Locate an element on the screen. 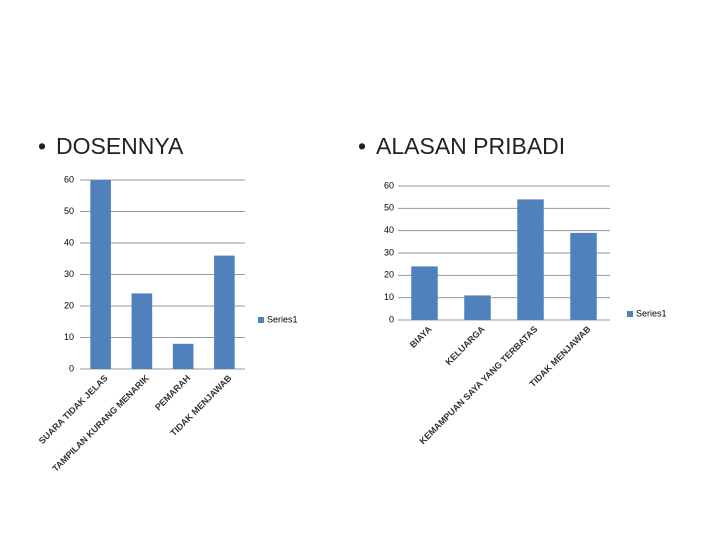 Image resolution: width=720 pixels, height=540 pixels. x-tick-label: KEMAMPUAN SAYA YANG TERBATAS is located at coordinates (478, 385).